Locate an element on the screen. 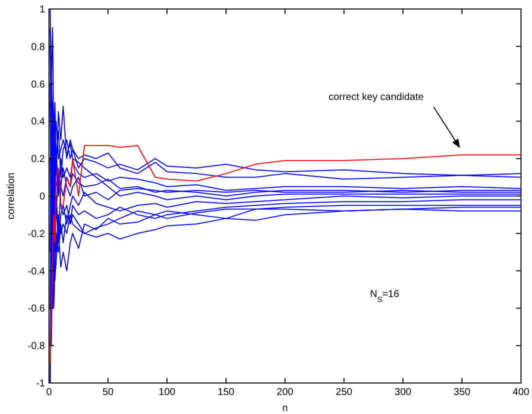  y-tick-label: 0.8 is located at coordinates (38, 47).